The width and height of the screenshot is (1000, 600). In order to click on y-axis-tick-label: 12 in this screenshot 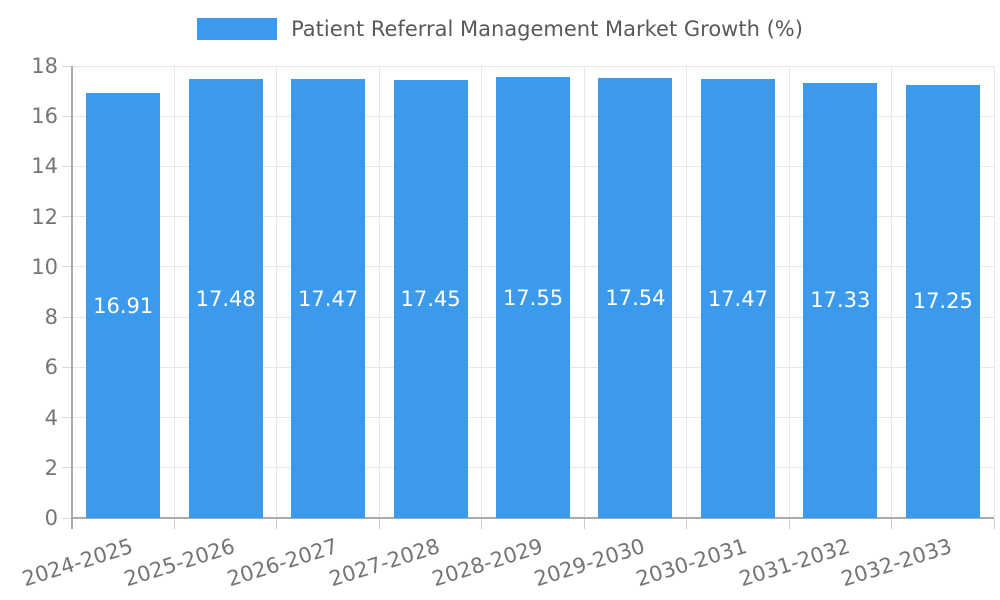, I will do `click(44, 216)`.